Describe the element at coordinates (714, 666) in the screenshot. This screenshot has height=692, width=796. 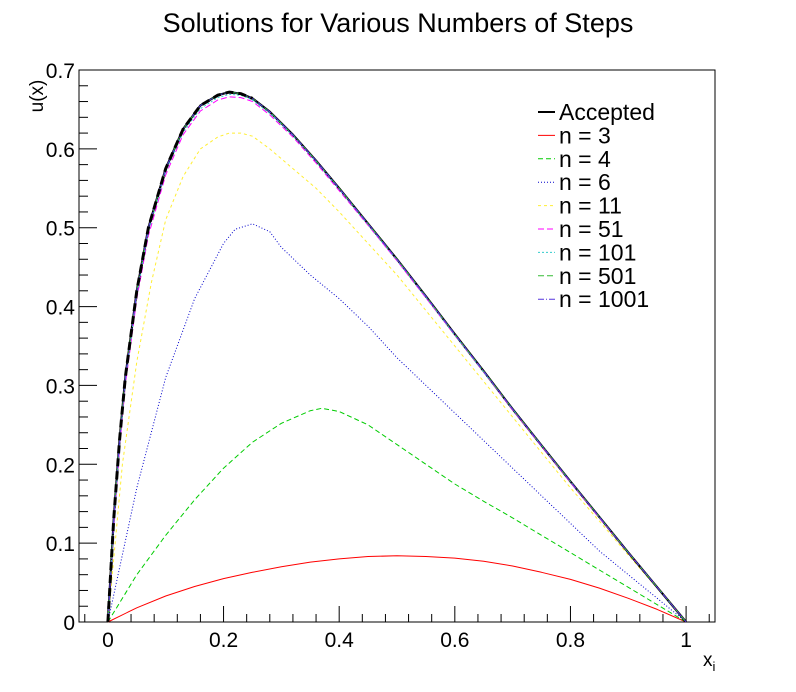
I see `x-axis-label-subscript: i` at that location.